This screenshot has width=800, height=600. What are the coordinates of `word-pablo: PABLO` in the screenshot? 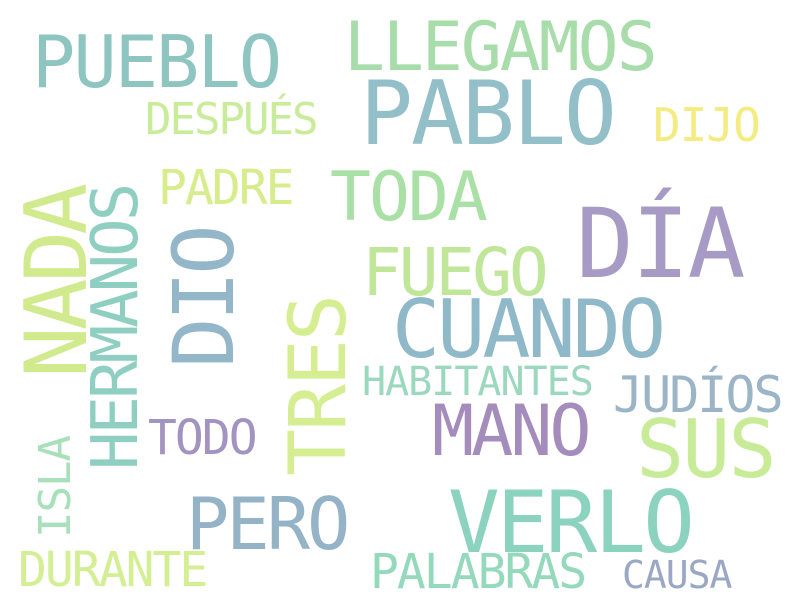 It's located at (488, 113).